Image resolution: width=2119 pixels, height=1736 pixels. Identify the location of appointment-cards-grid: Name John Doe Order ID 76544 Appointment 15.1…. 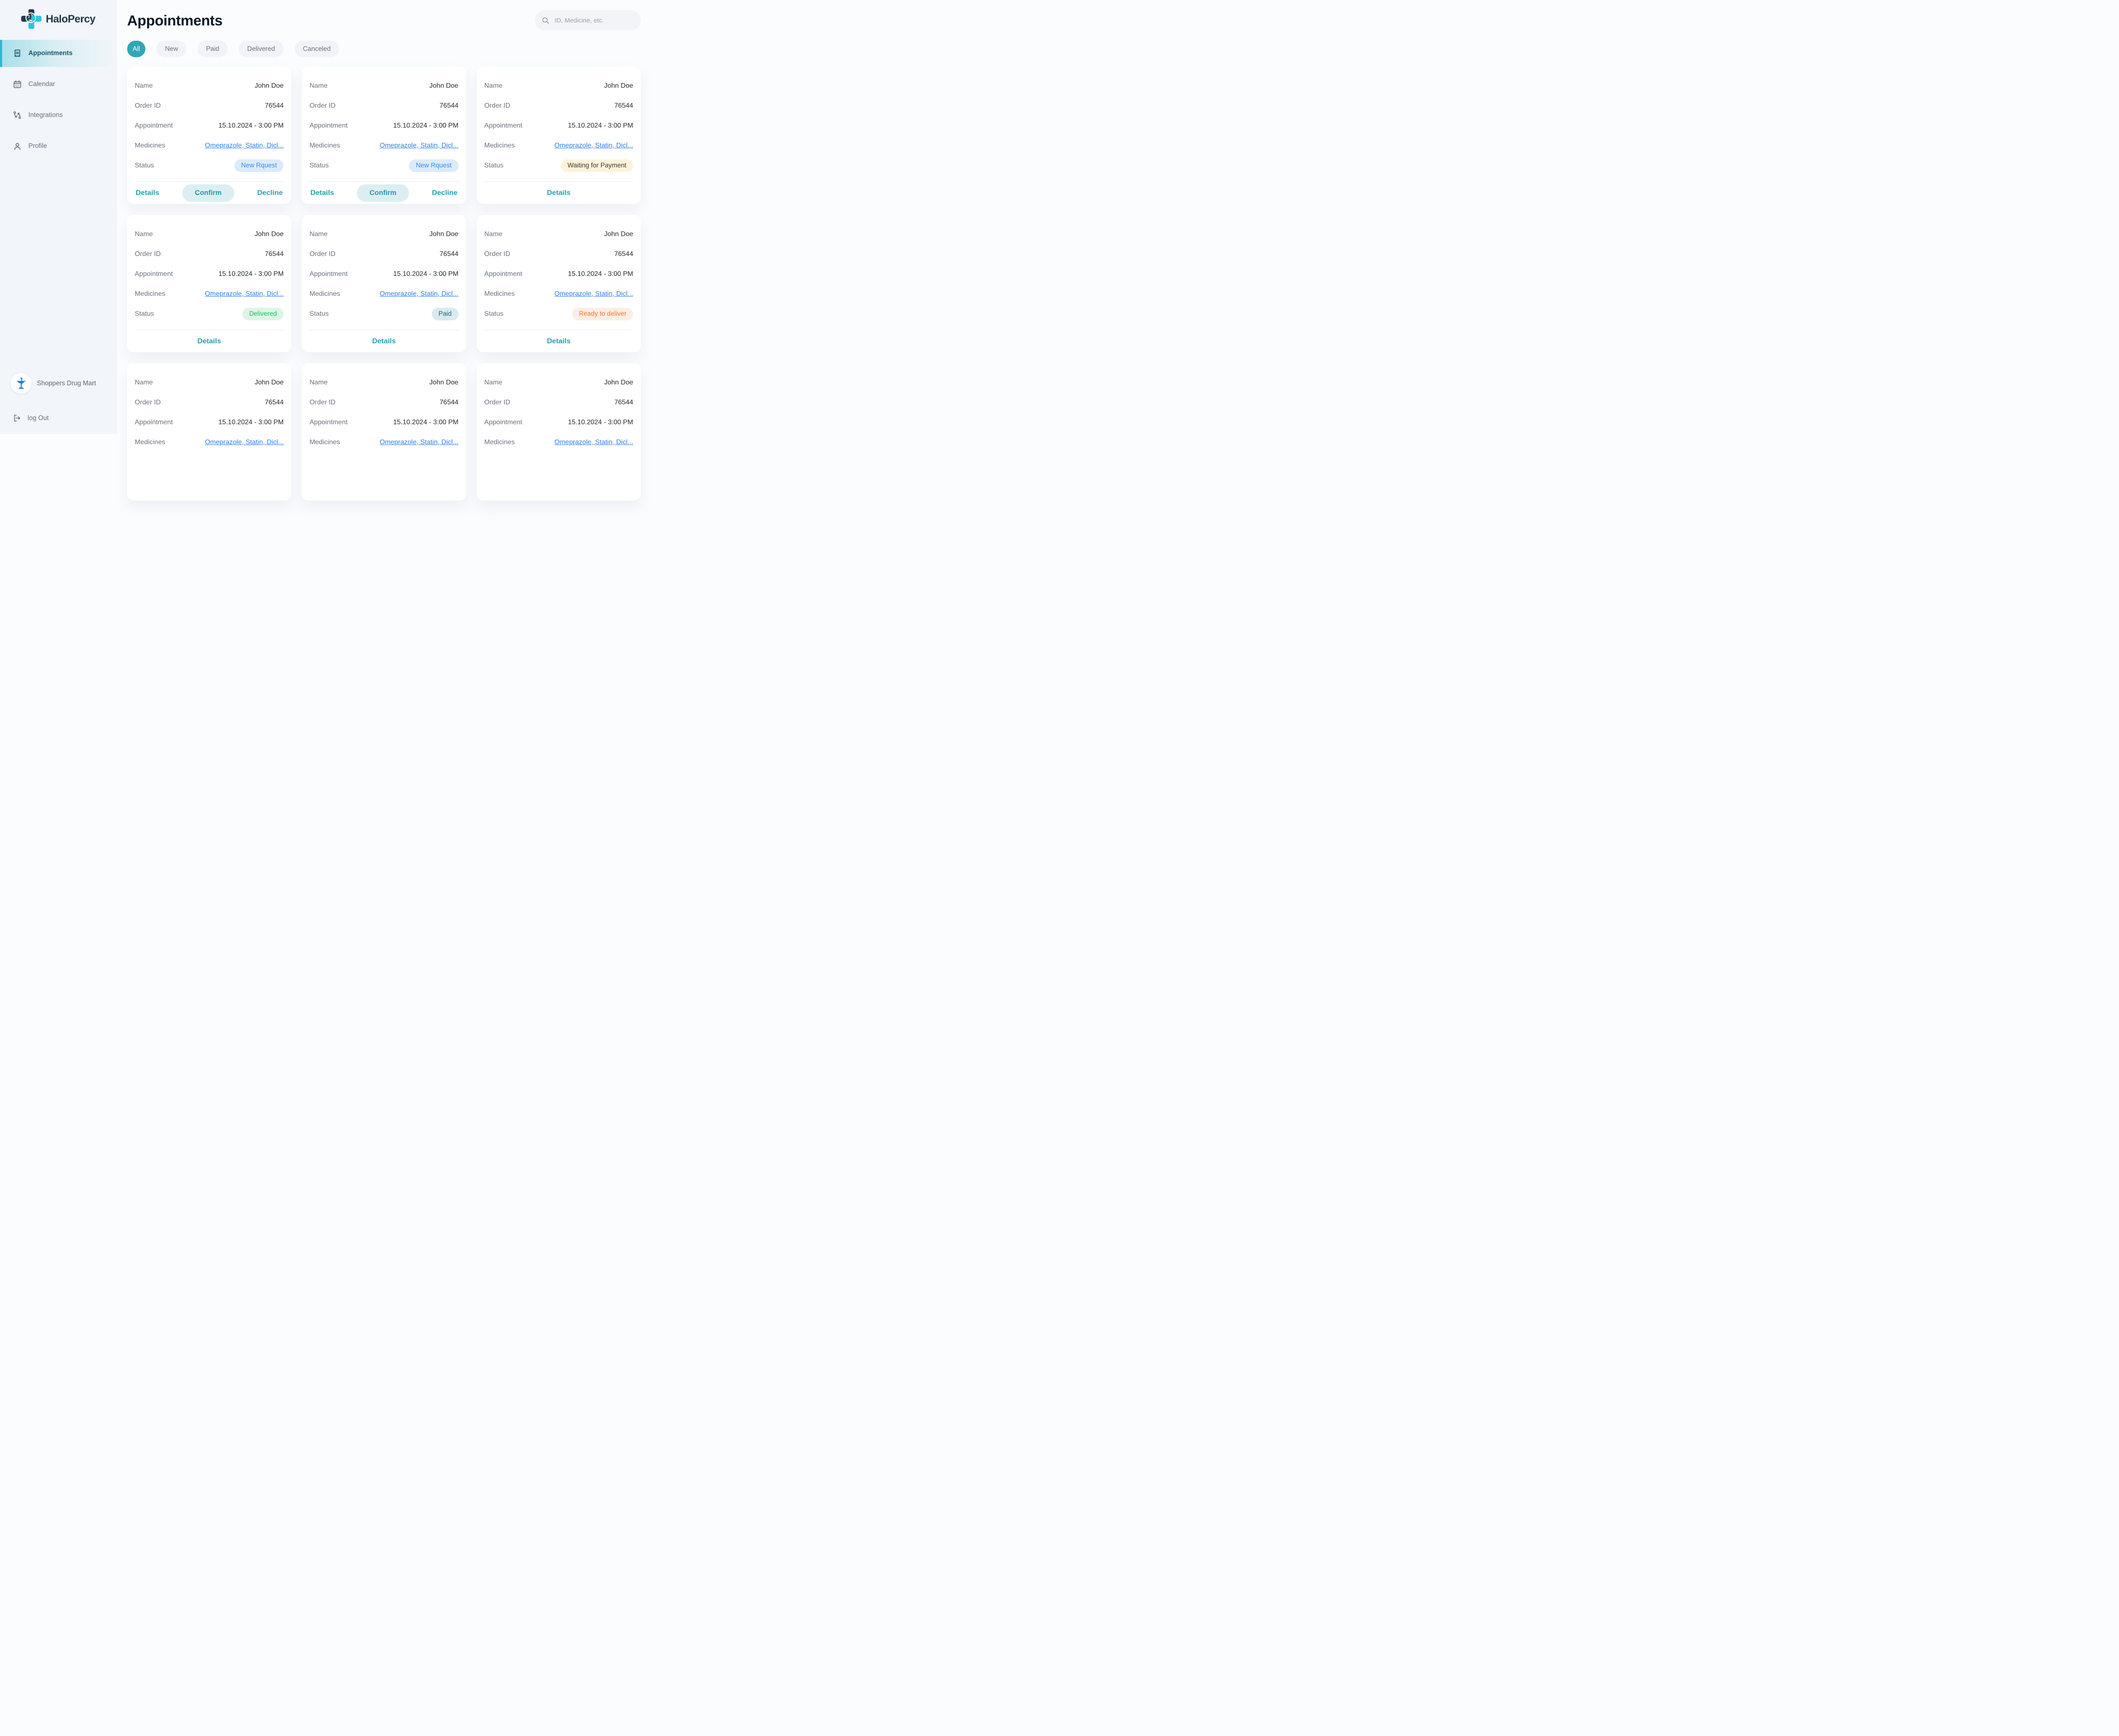
(384, 284).